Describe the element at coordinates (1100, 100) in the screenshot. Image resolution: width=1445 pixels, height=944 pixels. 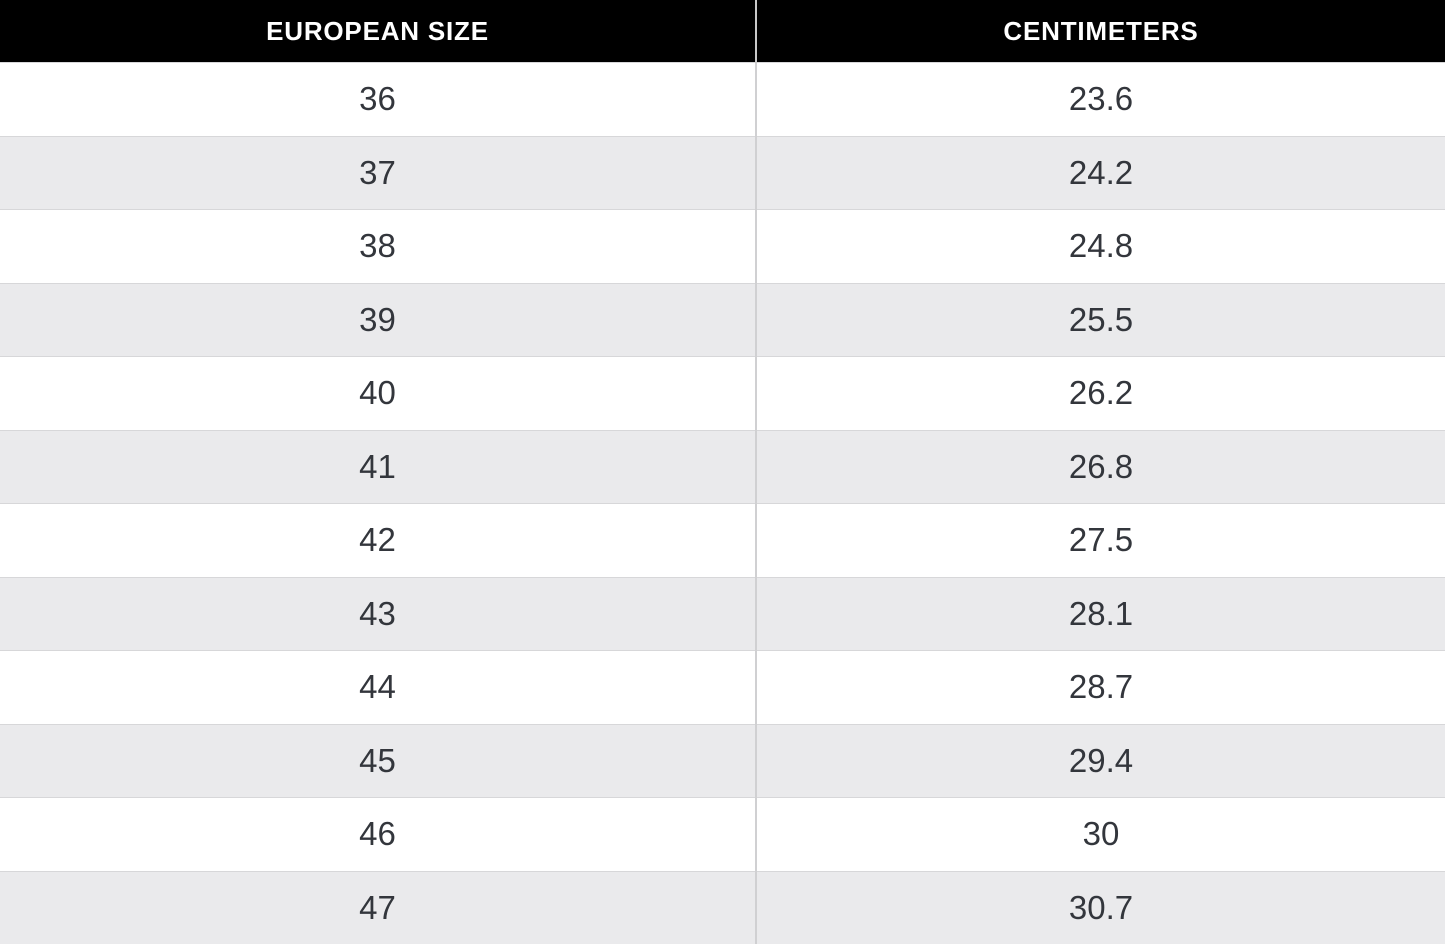
I see `cm-cell: 23.6` at that location.